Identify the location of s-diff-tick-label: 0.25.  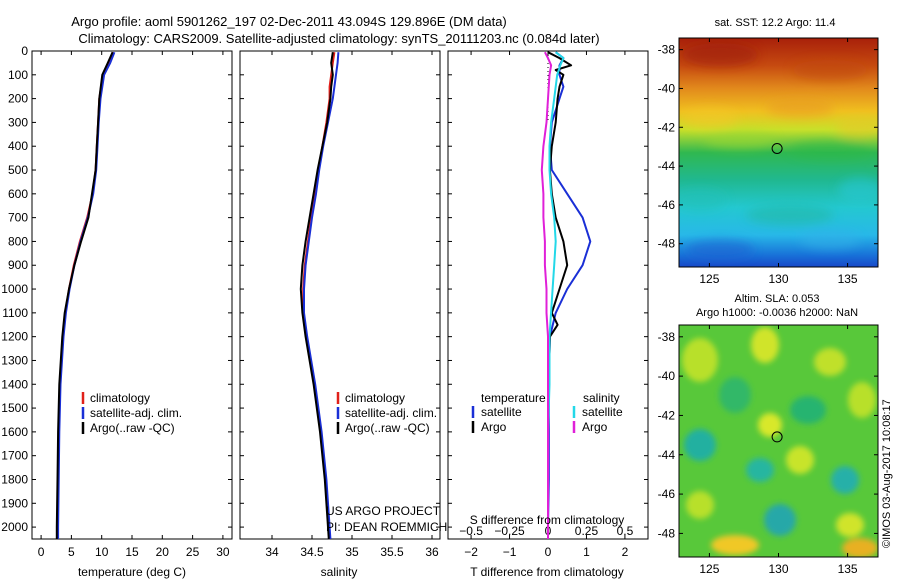
(587, 531).